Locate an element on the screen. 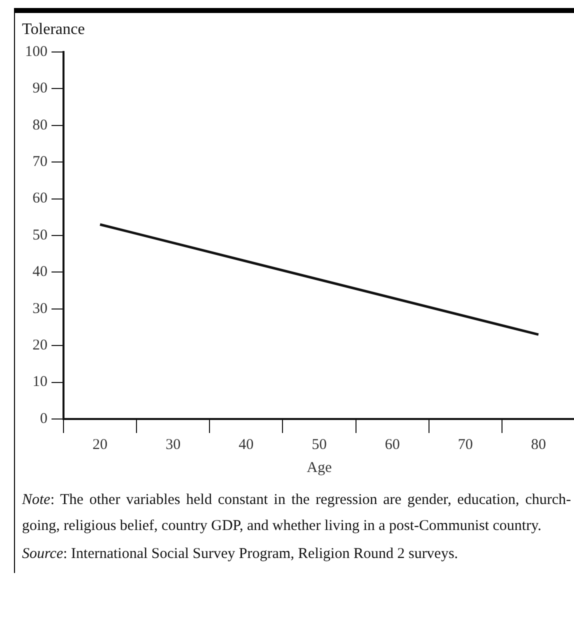 This screenshot has height=634, width=574. y-tick-label: 0 is located at coordinates (44, 418).